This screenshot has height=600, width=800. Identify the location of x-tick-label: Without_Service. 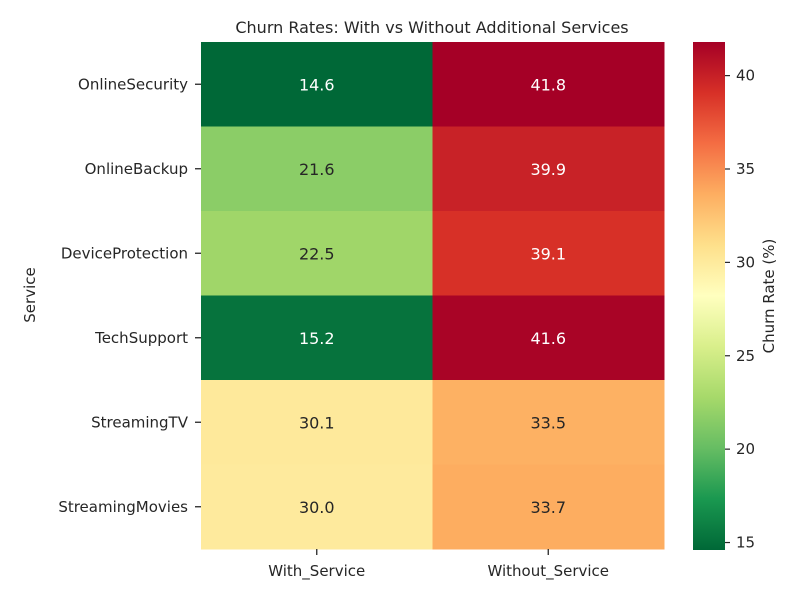
(548, 571).